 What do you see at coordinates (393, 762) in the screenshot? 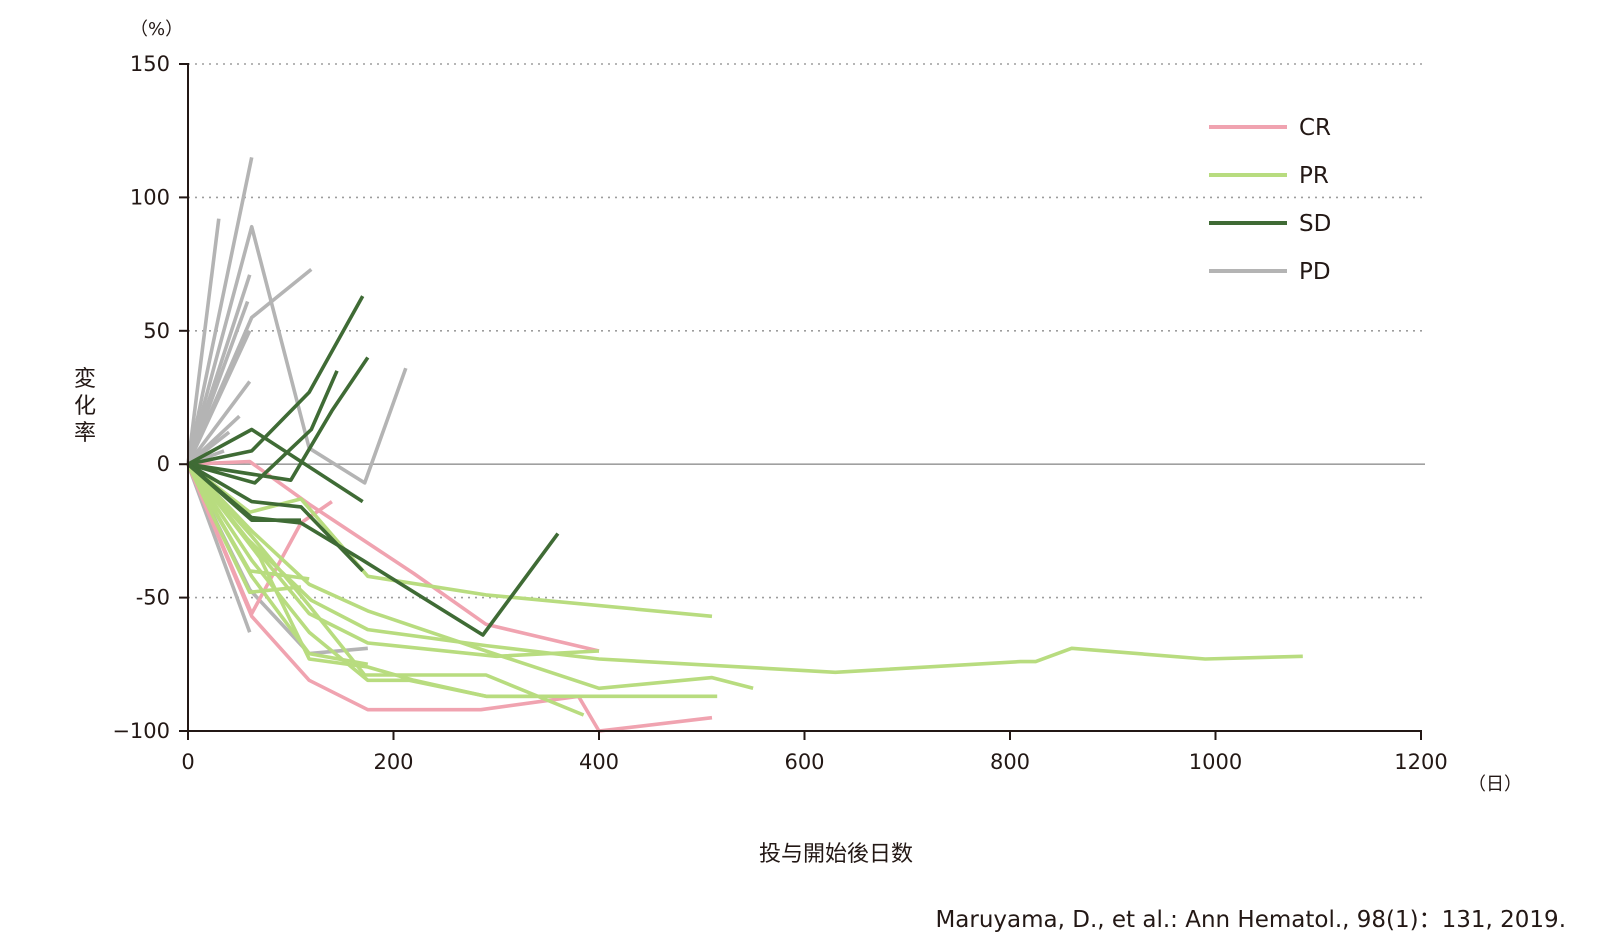
I see `x-tick-label: 200` at bounding box center [393, 762].